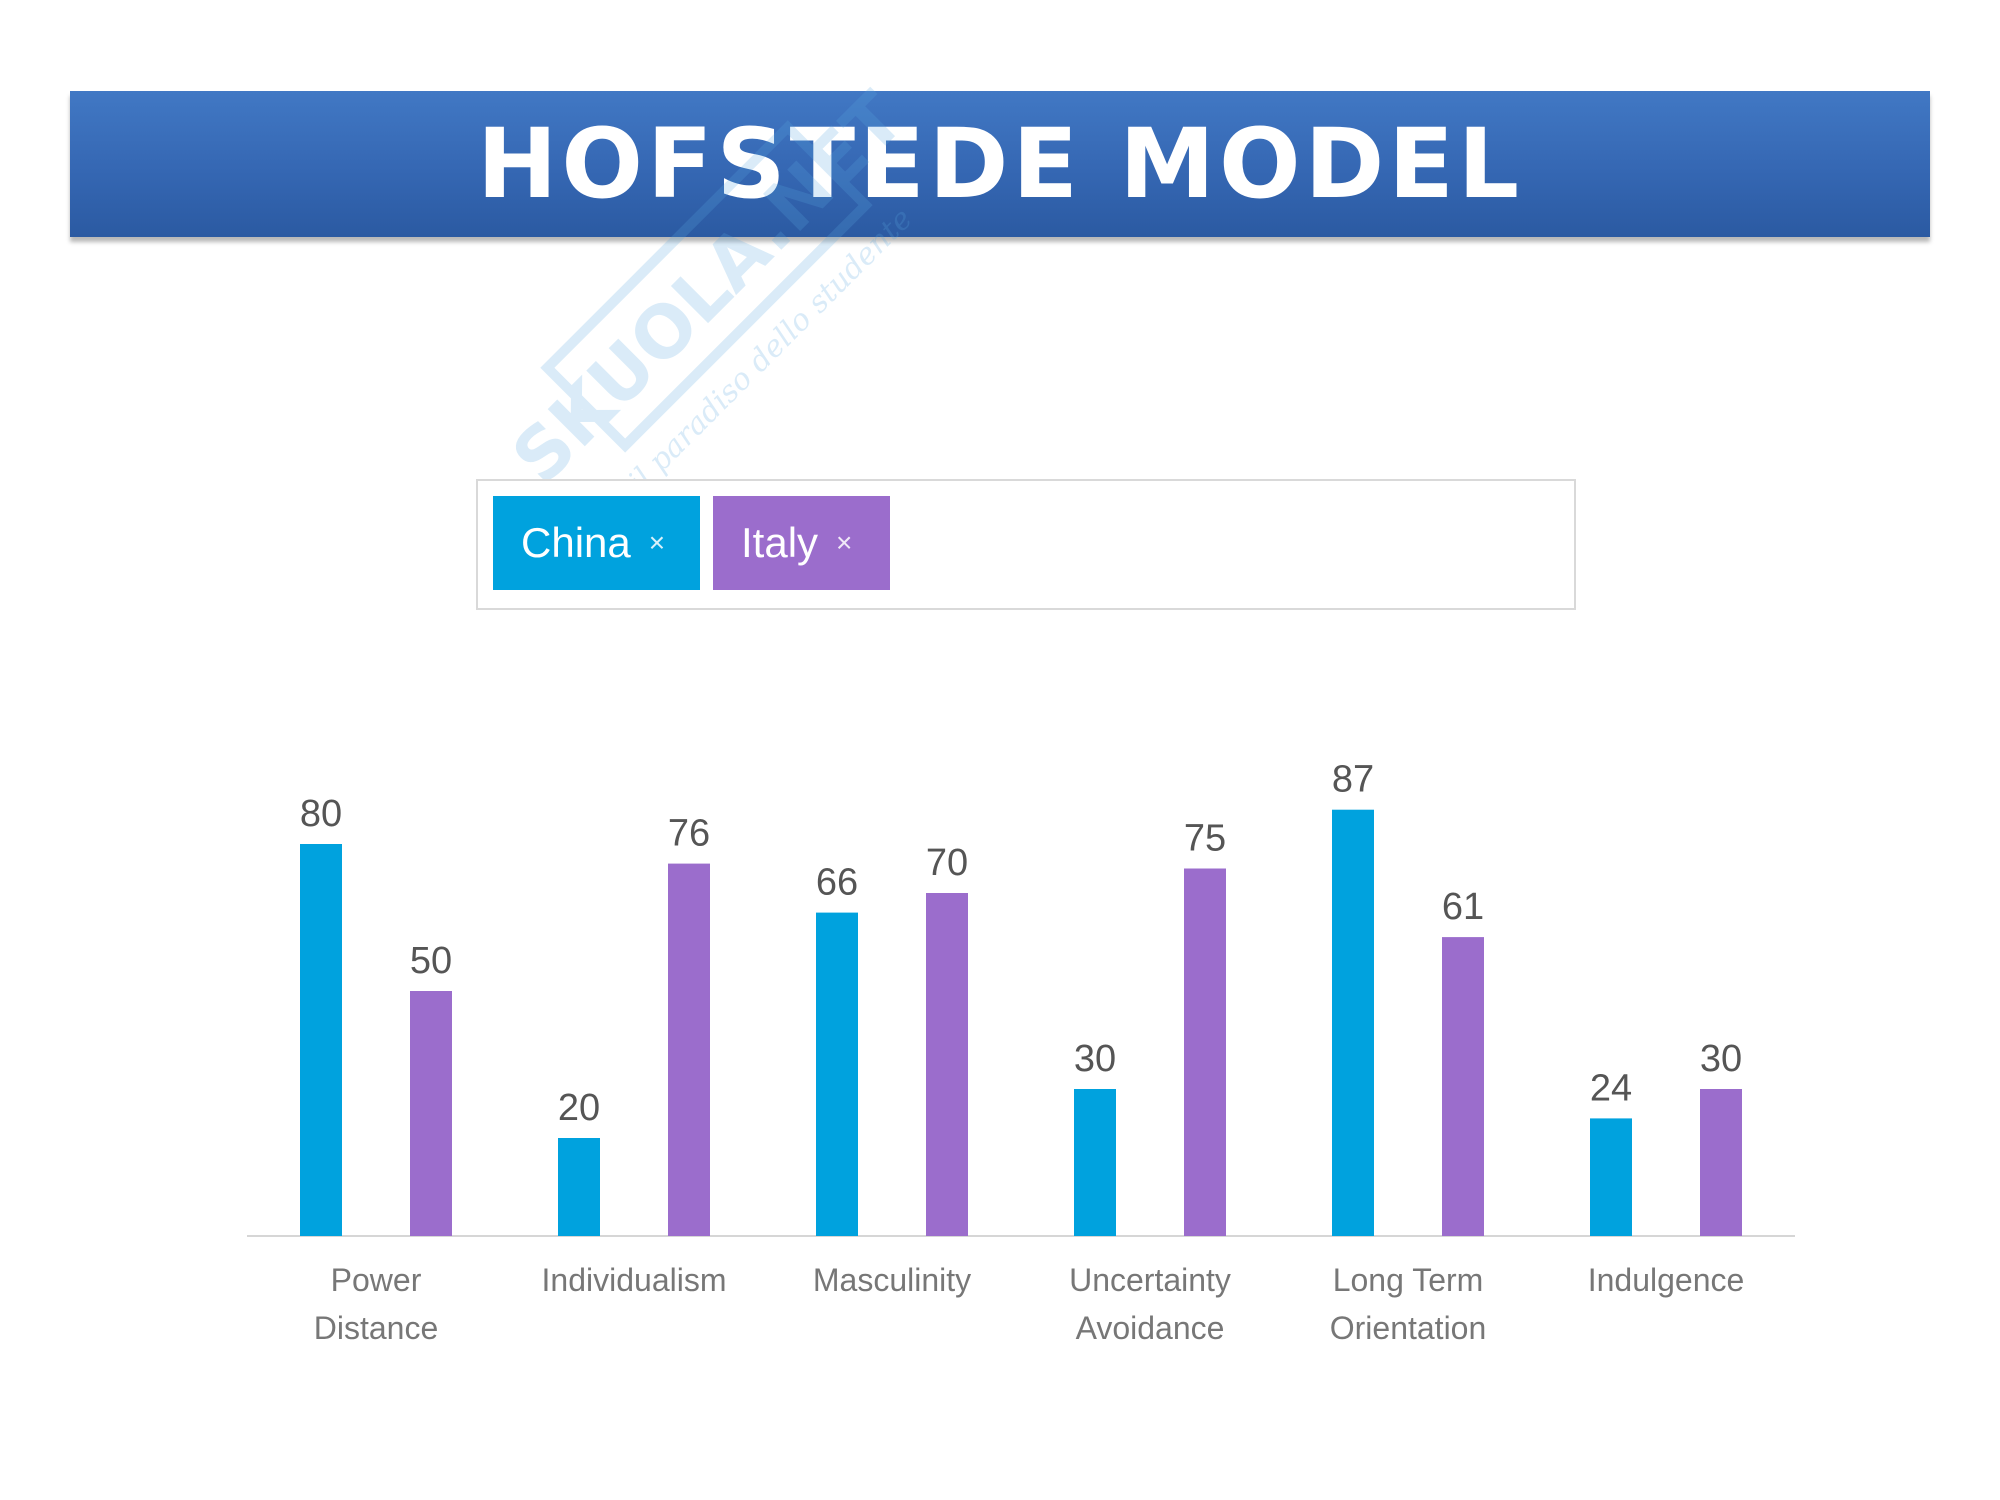  Describe the element at coordinates (1026, 544) in the screenshot. I see `country-selector: China × Italy ×` at that location.